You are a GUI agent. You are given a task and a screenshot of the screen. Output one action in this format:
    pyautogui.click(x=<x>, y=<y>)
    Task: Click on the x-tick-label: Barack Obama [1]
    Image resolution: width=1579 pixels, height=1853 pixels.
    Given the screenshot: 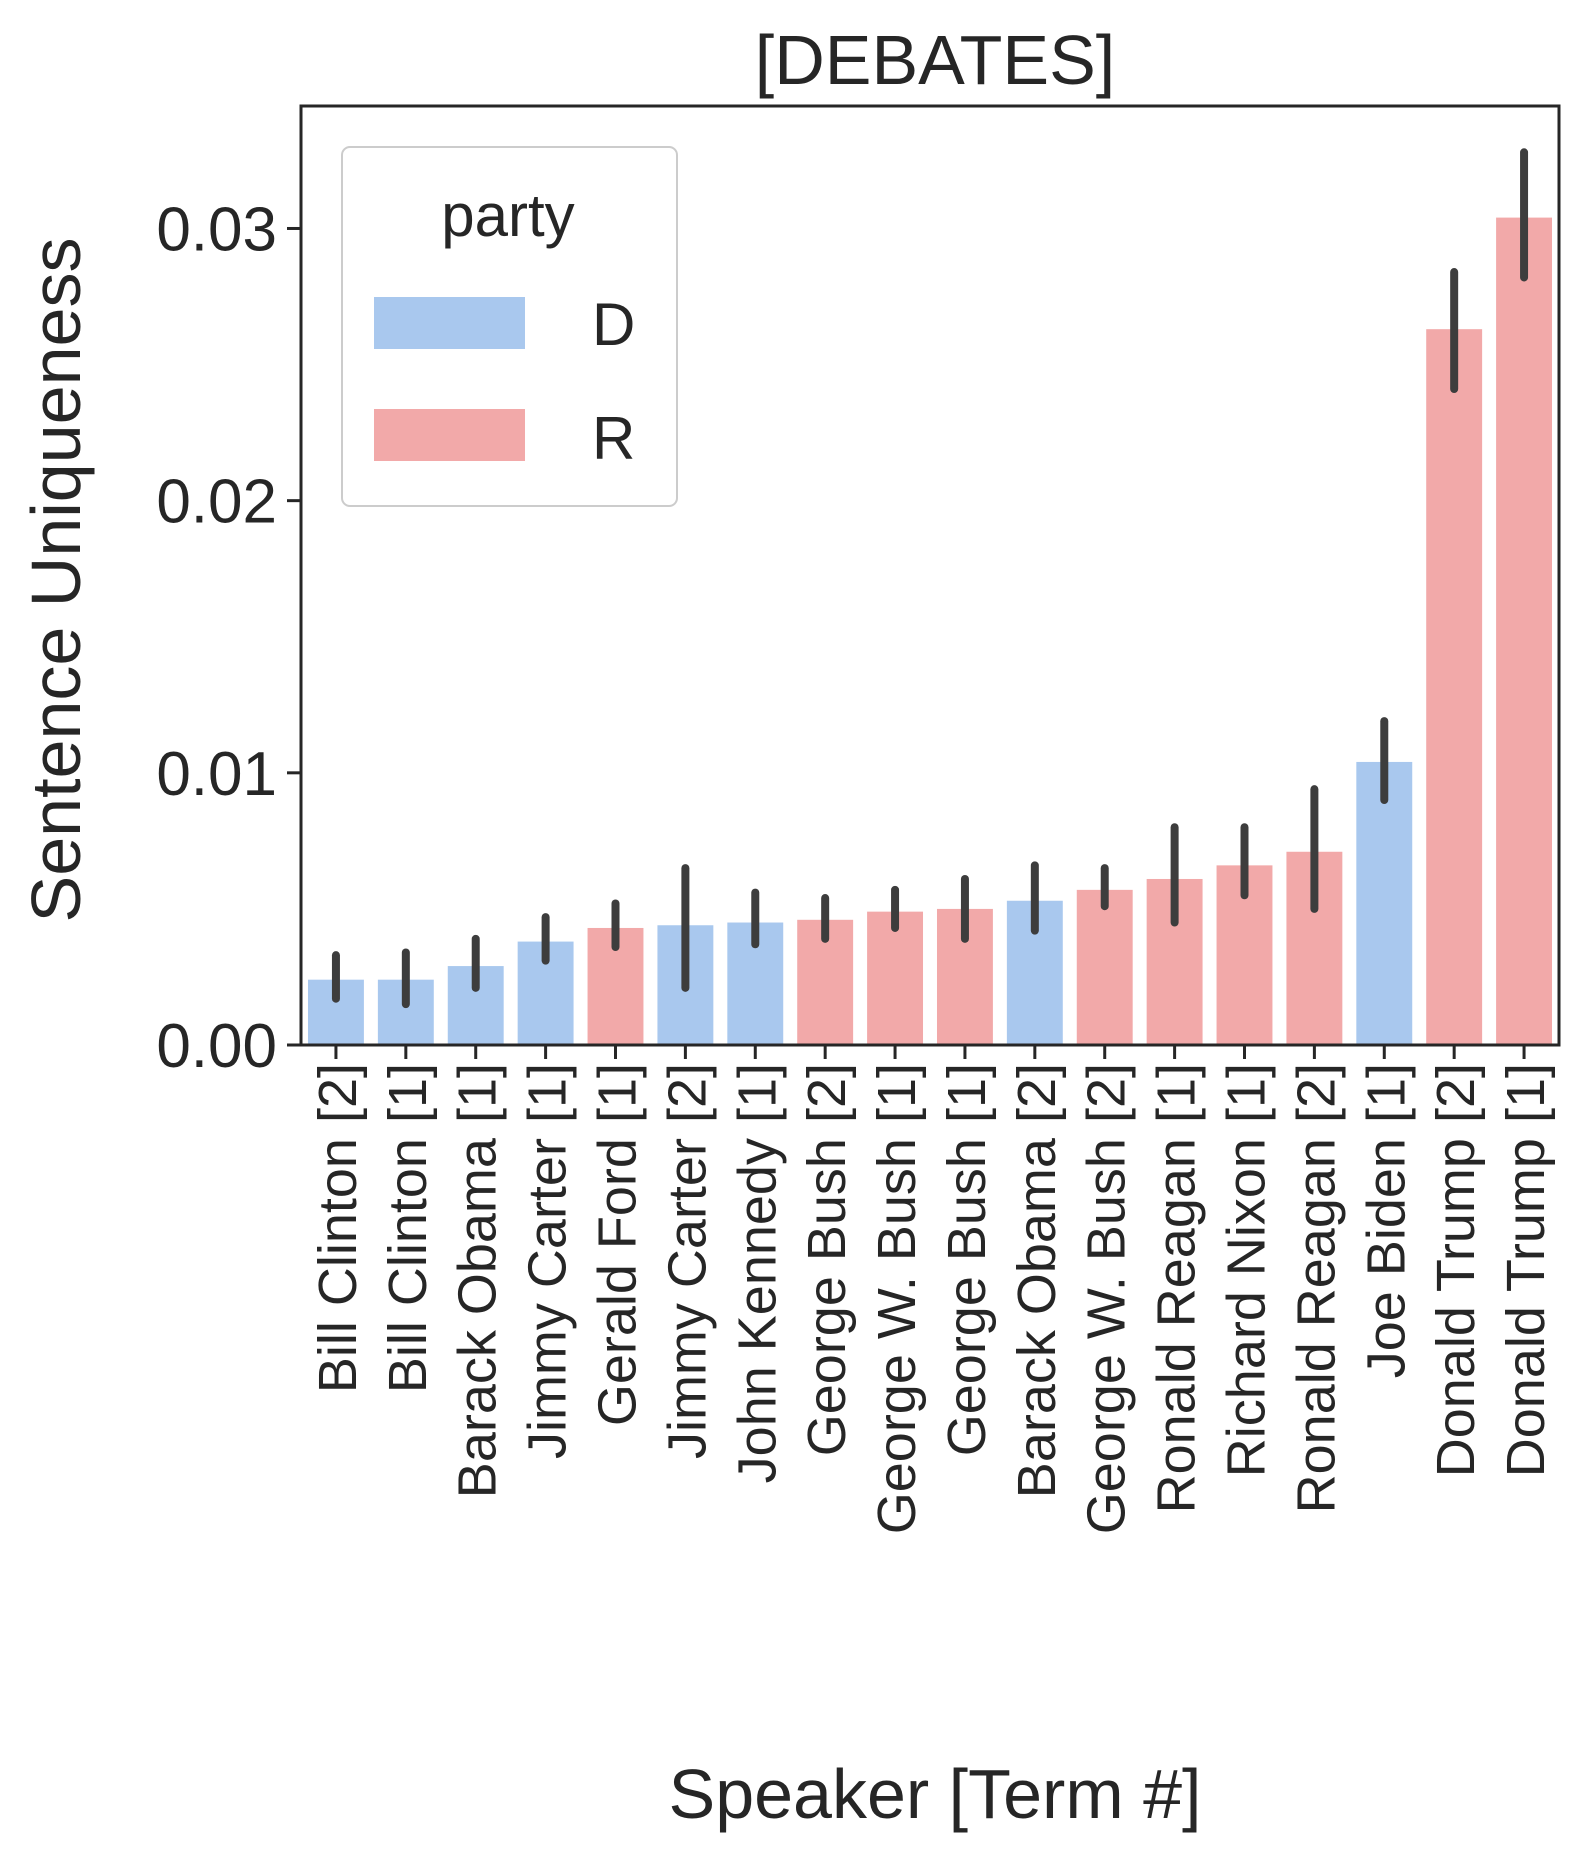 What is the action you would take?
    pyautogui.click(x=478, y=1280)
    